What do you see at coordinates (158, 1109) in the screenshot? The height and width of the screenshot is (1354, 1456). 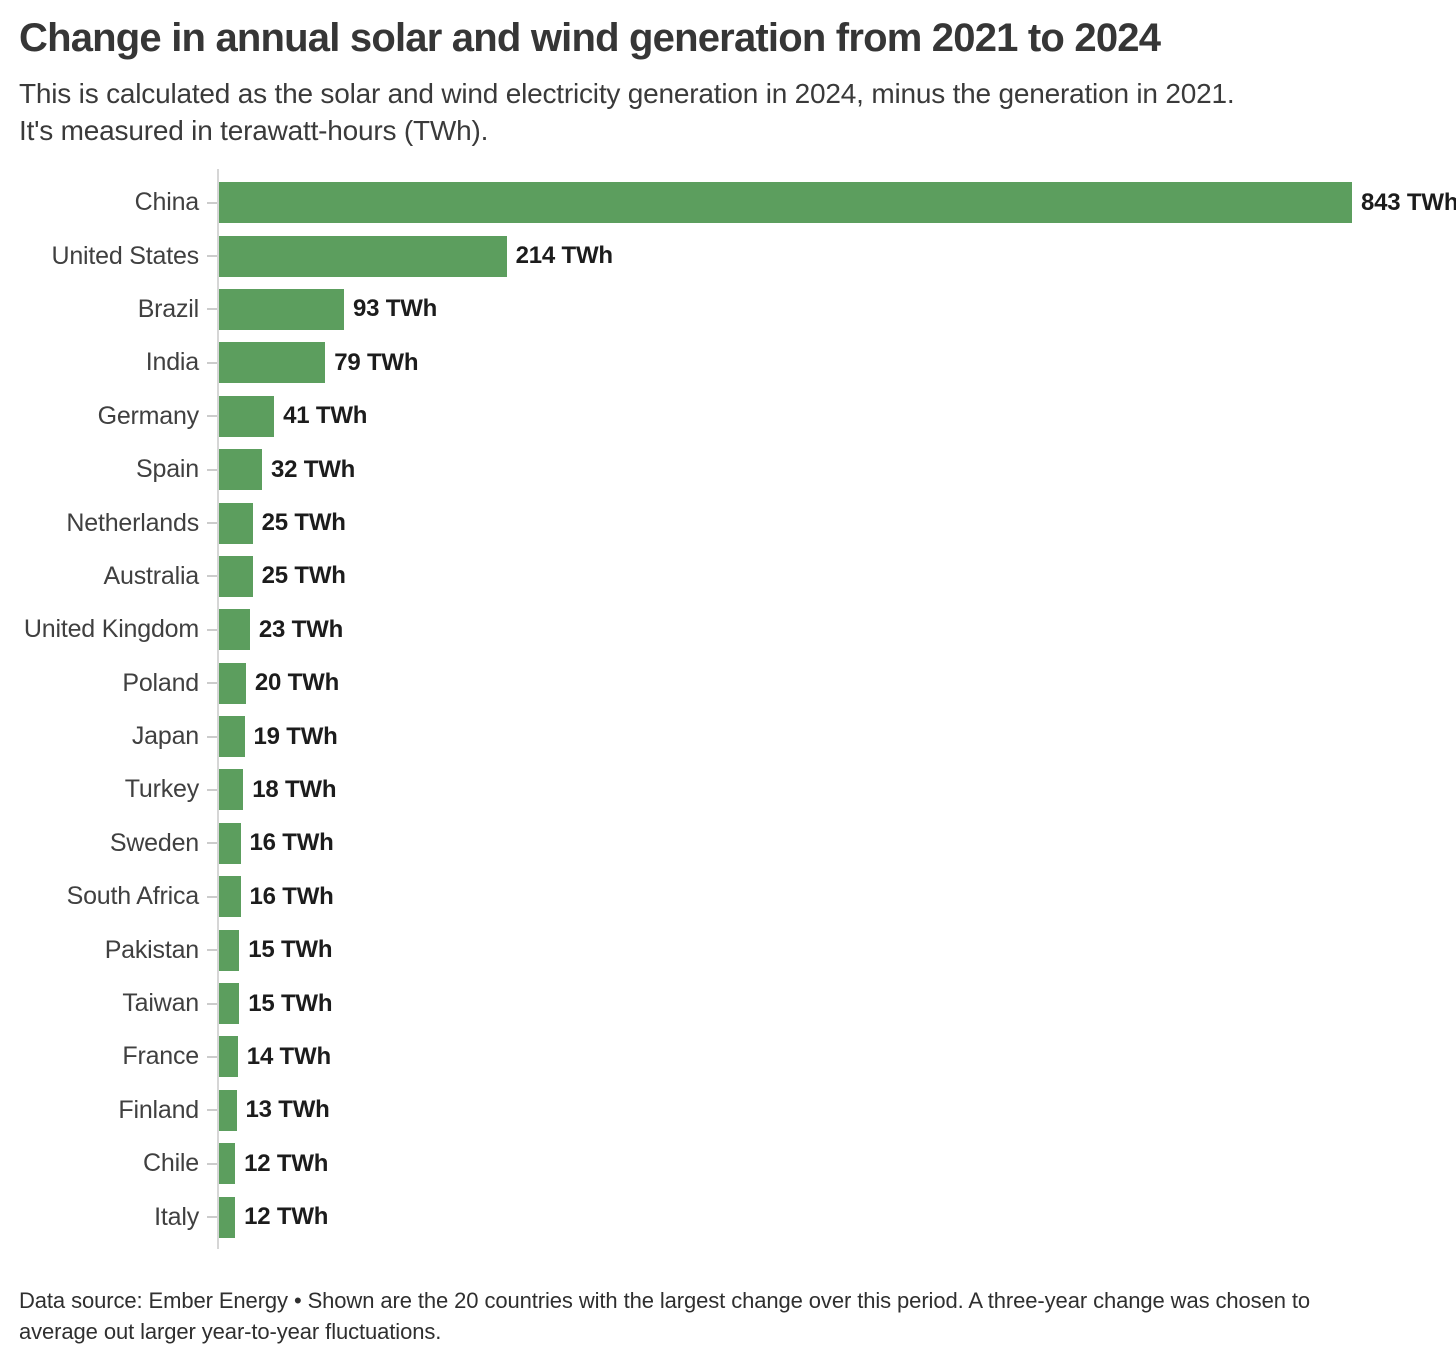 I see `country-label: Finland` at bounding box center [158, 1109].